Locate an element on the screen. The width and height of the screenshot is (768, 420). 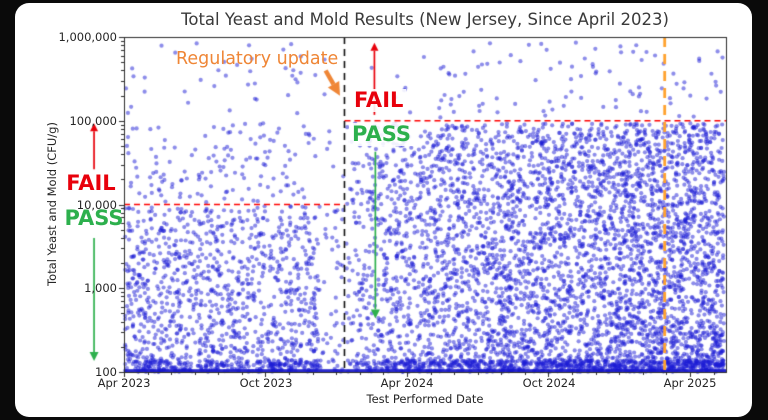
x-tick-apr-2023: Apr 2023 is located at coordinates (124, 383).